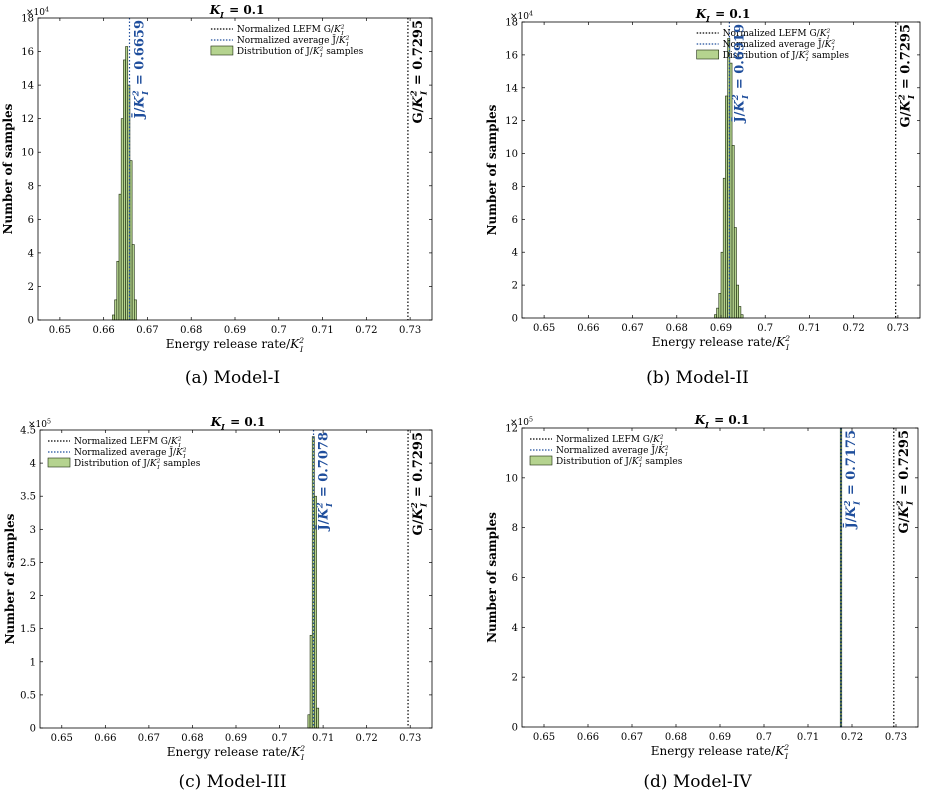 This screenshot has width=930, height=804. Describe the element at coordinates (511, 55) in the screenshot. I see `y-tick-label: 16` at that location.